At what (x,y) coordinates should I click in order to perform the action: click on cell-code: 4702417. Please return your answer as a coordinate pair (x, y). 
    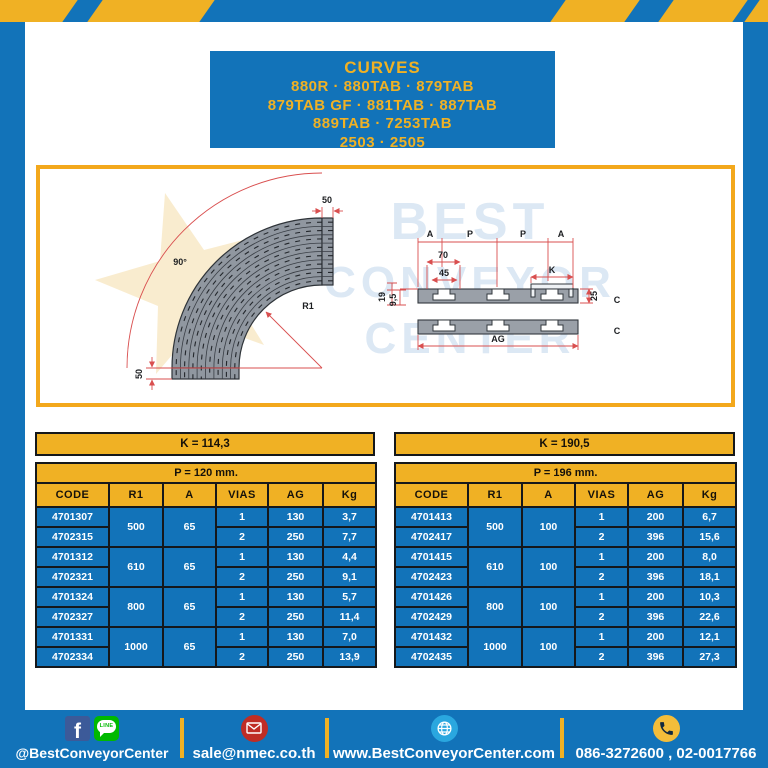
    Looking at the image, I should click on (431, 537).